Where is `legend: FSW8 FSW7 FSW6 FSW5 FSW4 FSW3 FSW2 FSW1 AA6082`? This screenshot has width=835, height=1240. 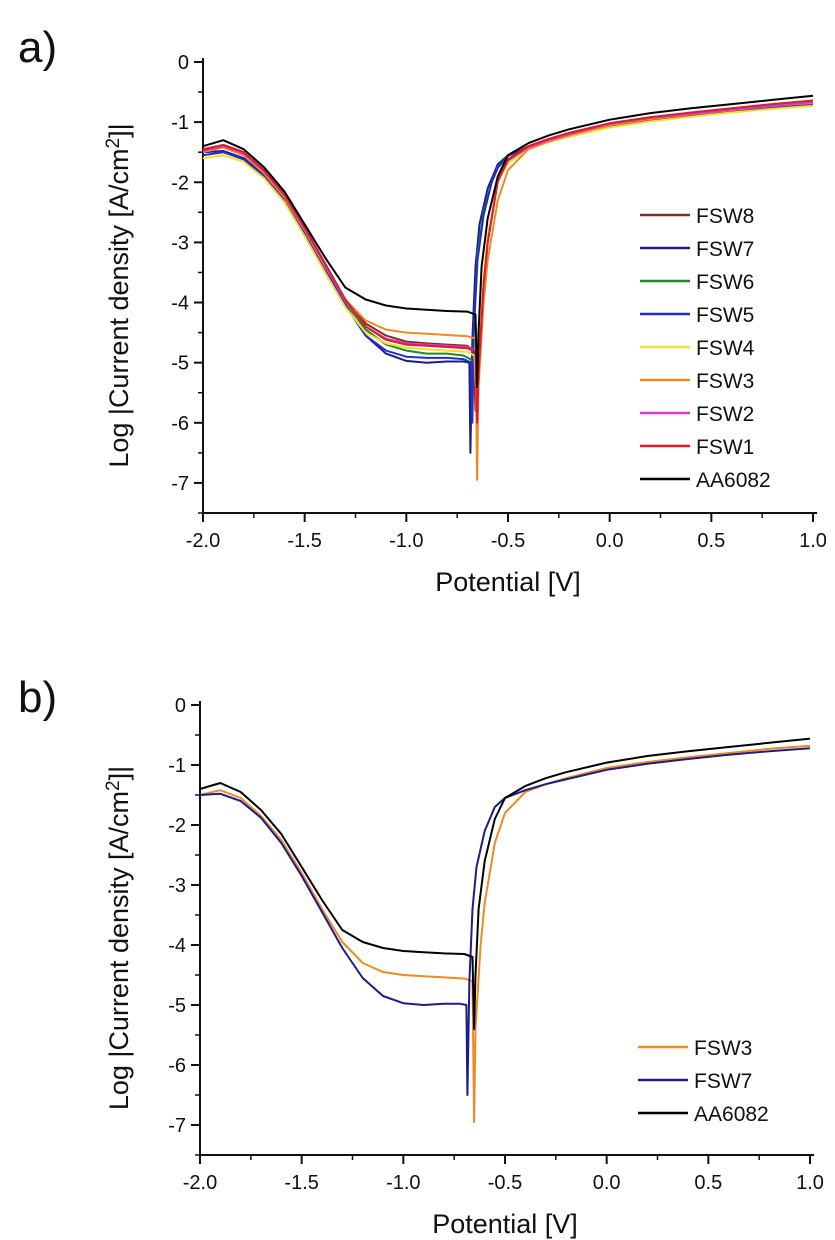 legend: FSW8 FSW7 FSW6 FSW5 FSW4 FSW3 FSW2 FSW1 AA6082 is located at coordinates (705, 348).